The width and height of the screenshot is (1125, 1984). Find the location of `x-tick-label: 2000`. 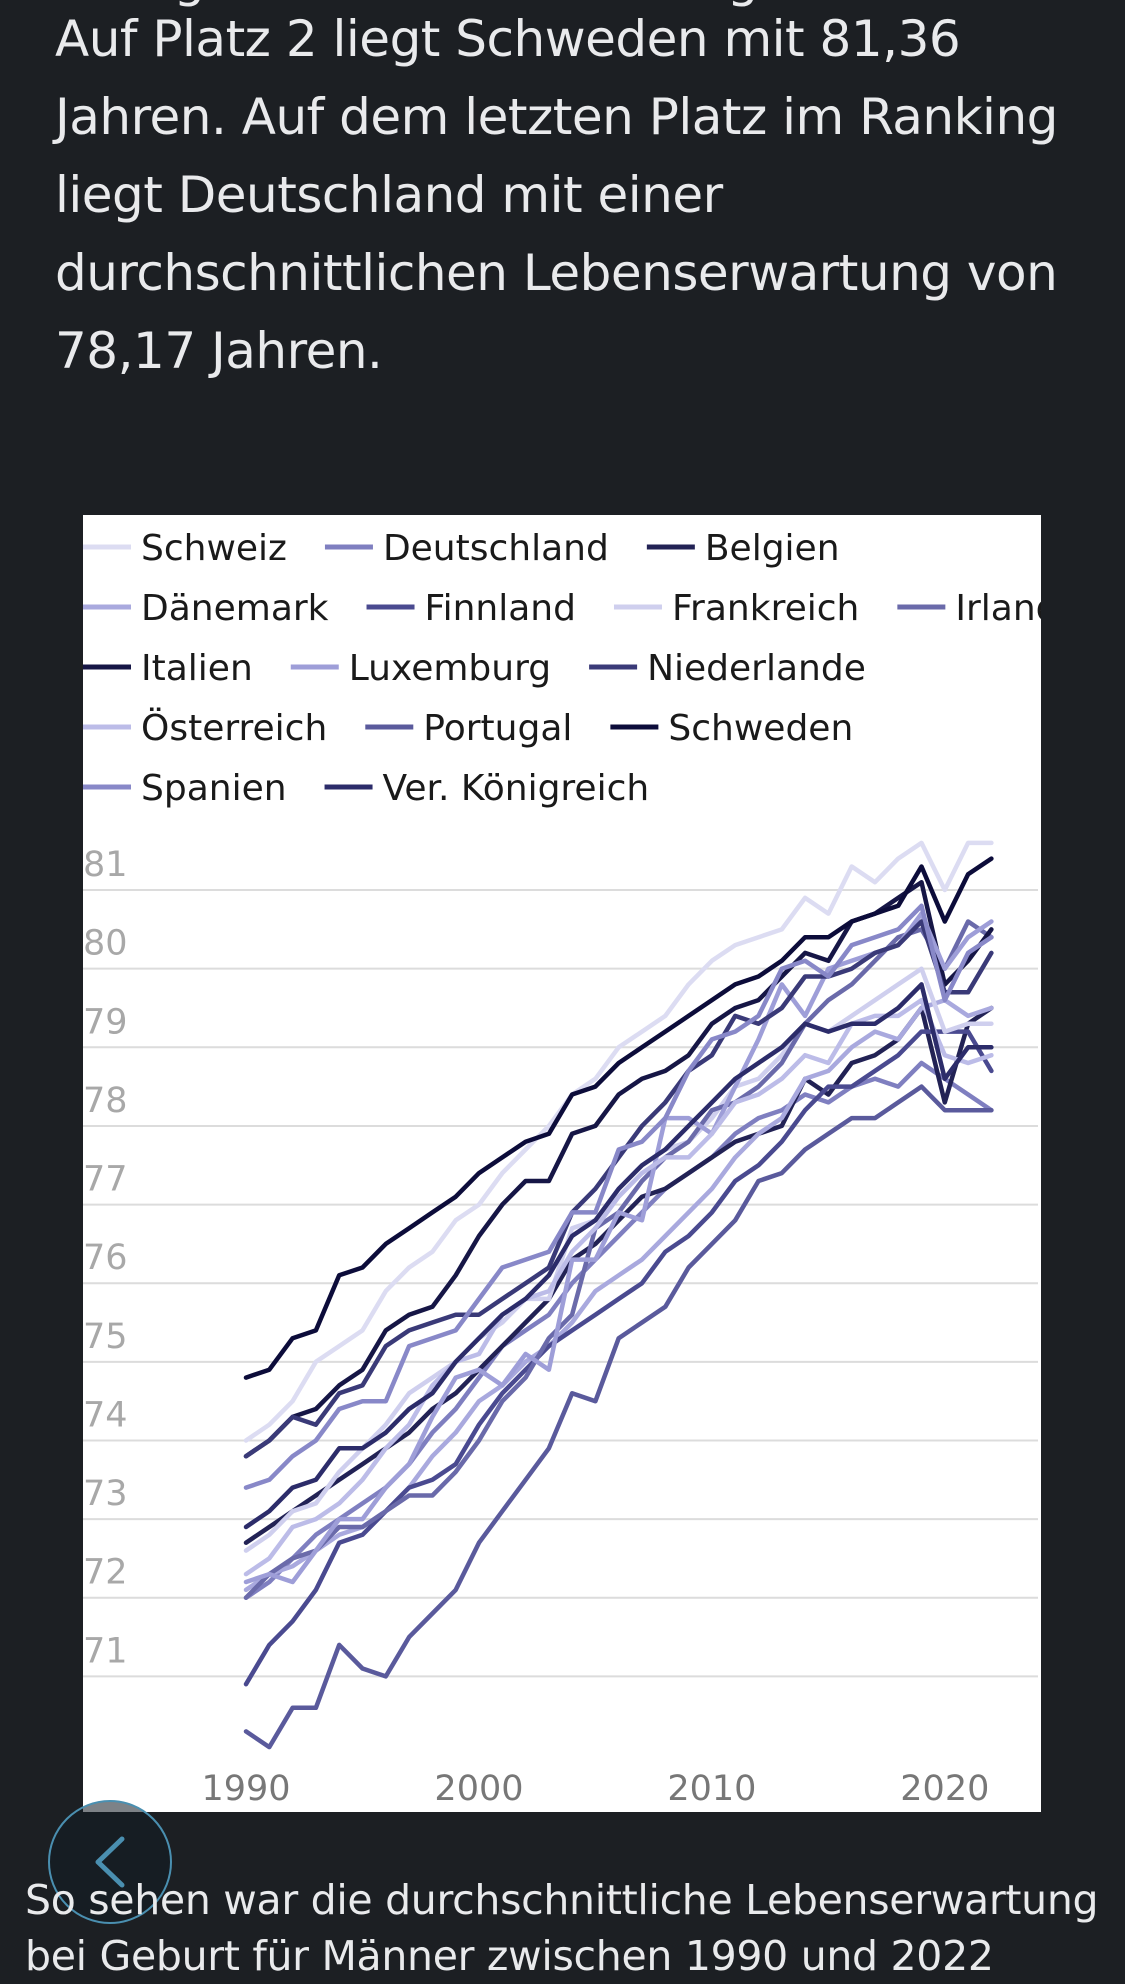

x-tick-label: 2000 is located at coordinates (478, 1789).